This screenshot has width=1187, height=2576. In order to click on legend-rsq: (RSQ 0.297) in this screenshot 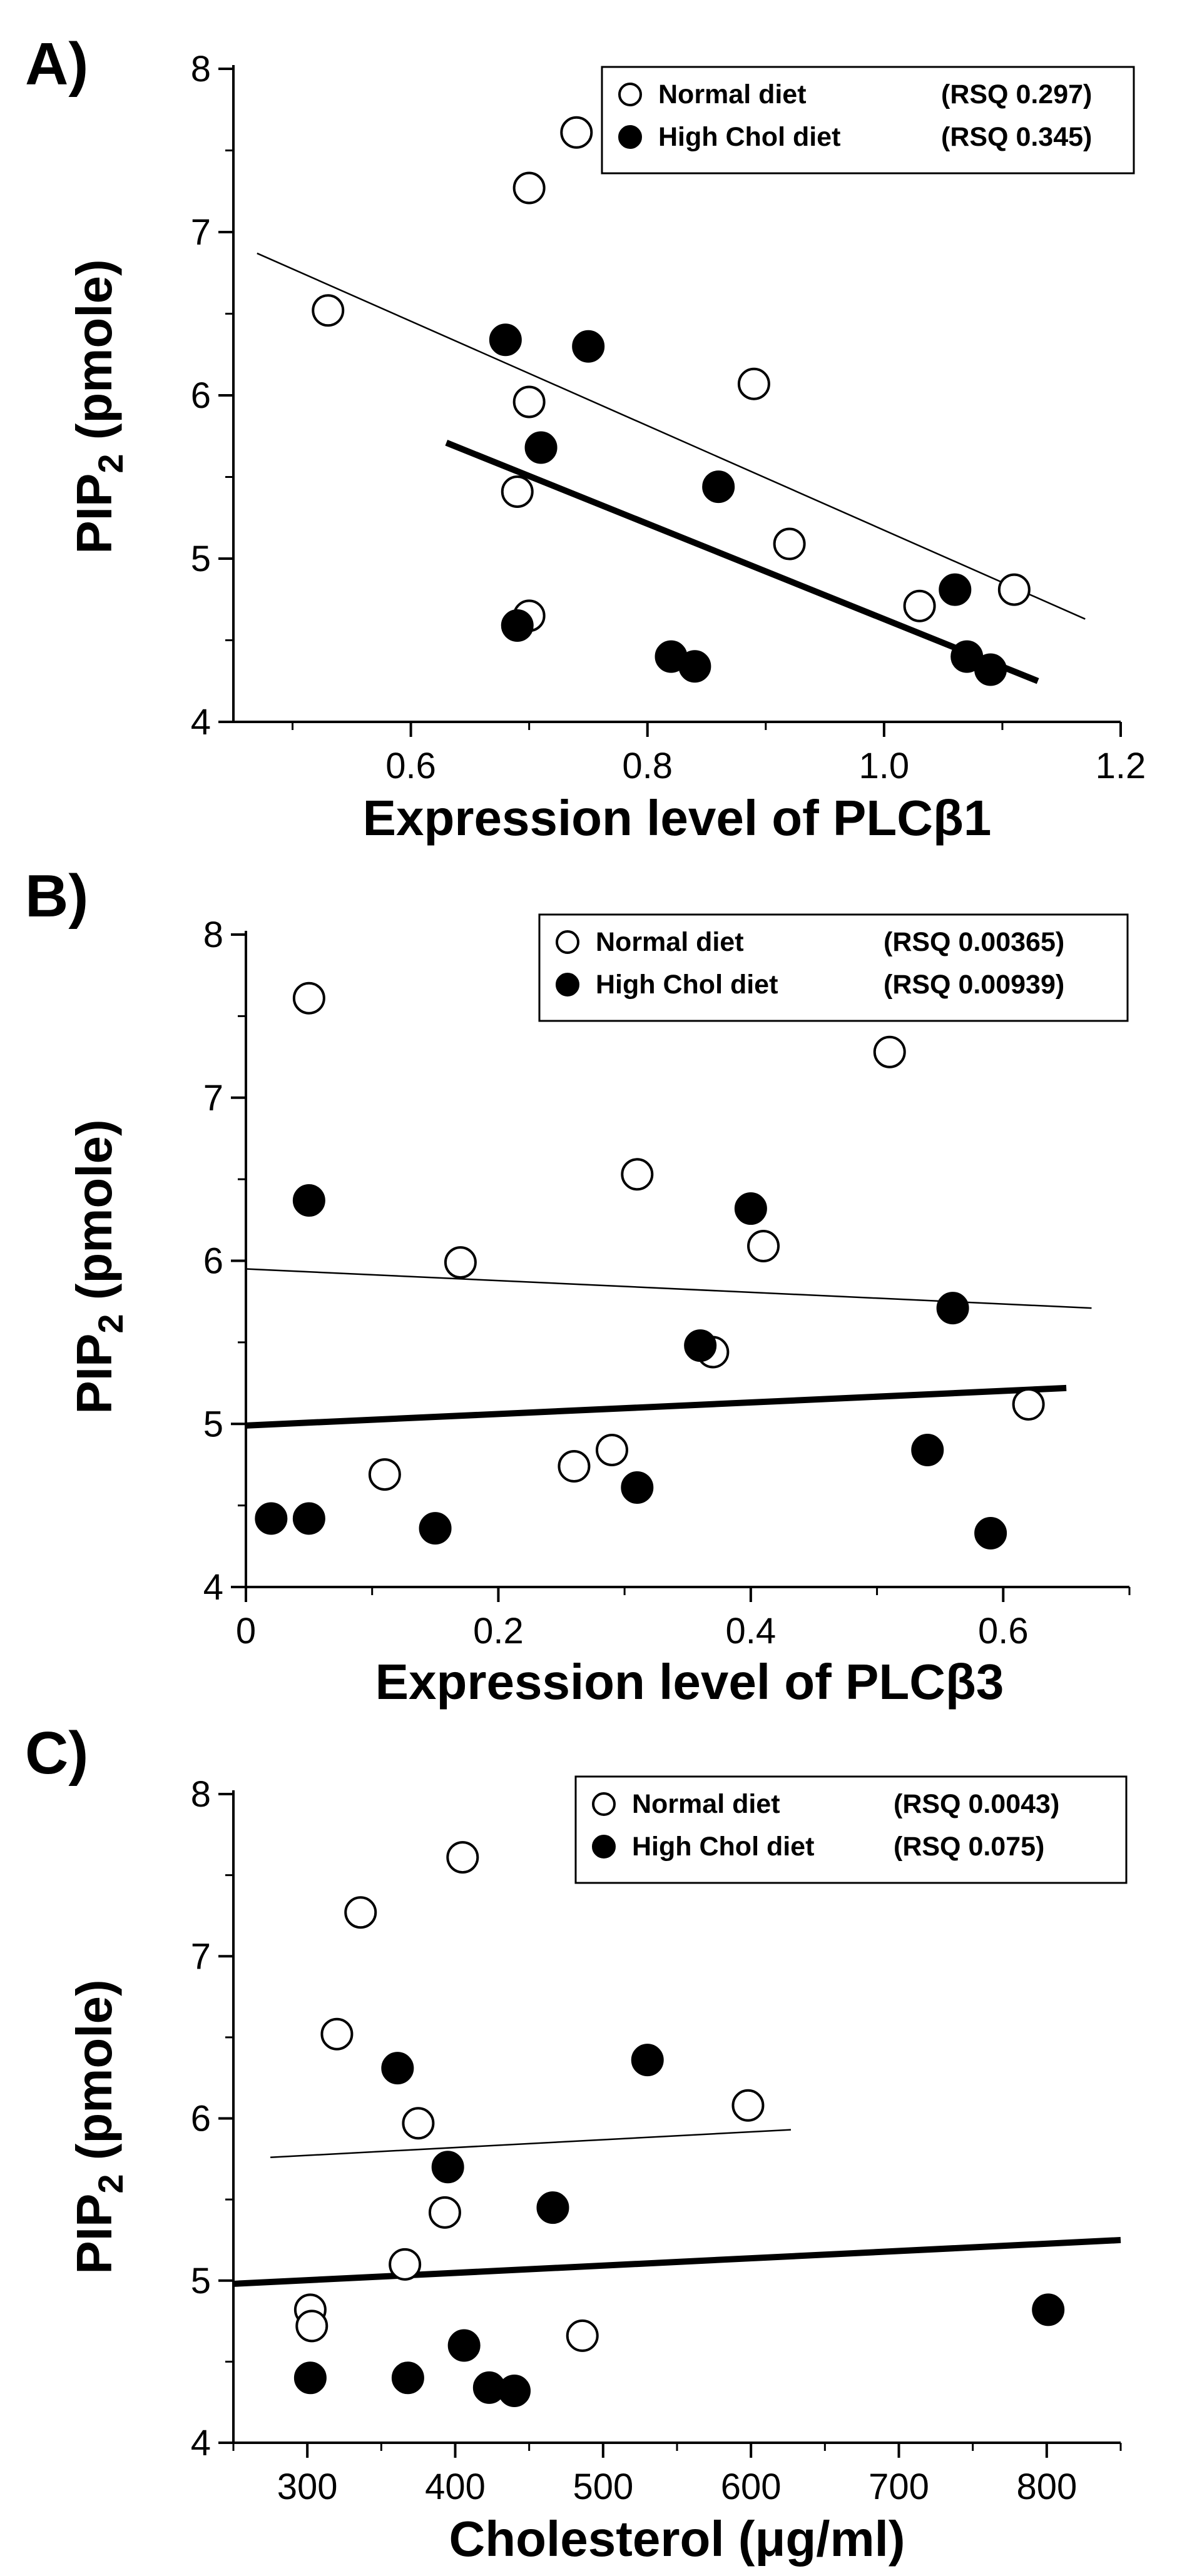, I will do `click(1016, 94)`.